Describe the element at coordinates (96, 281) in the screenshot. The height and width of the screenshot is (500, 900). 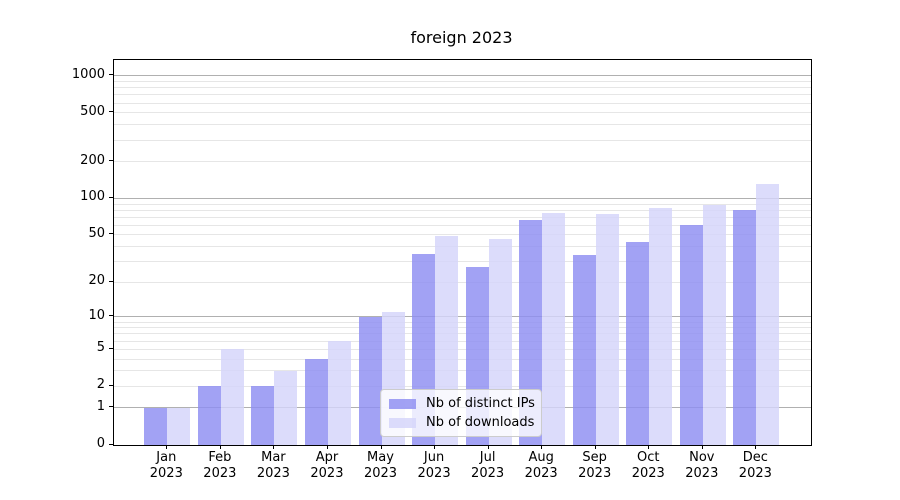
I see `y-tick-label: 20` at that location.